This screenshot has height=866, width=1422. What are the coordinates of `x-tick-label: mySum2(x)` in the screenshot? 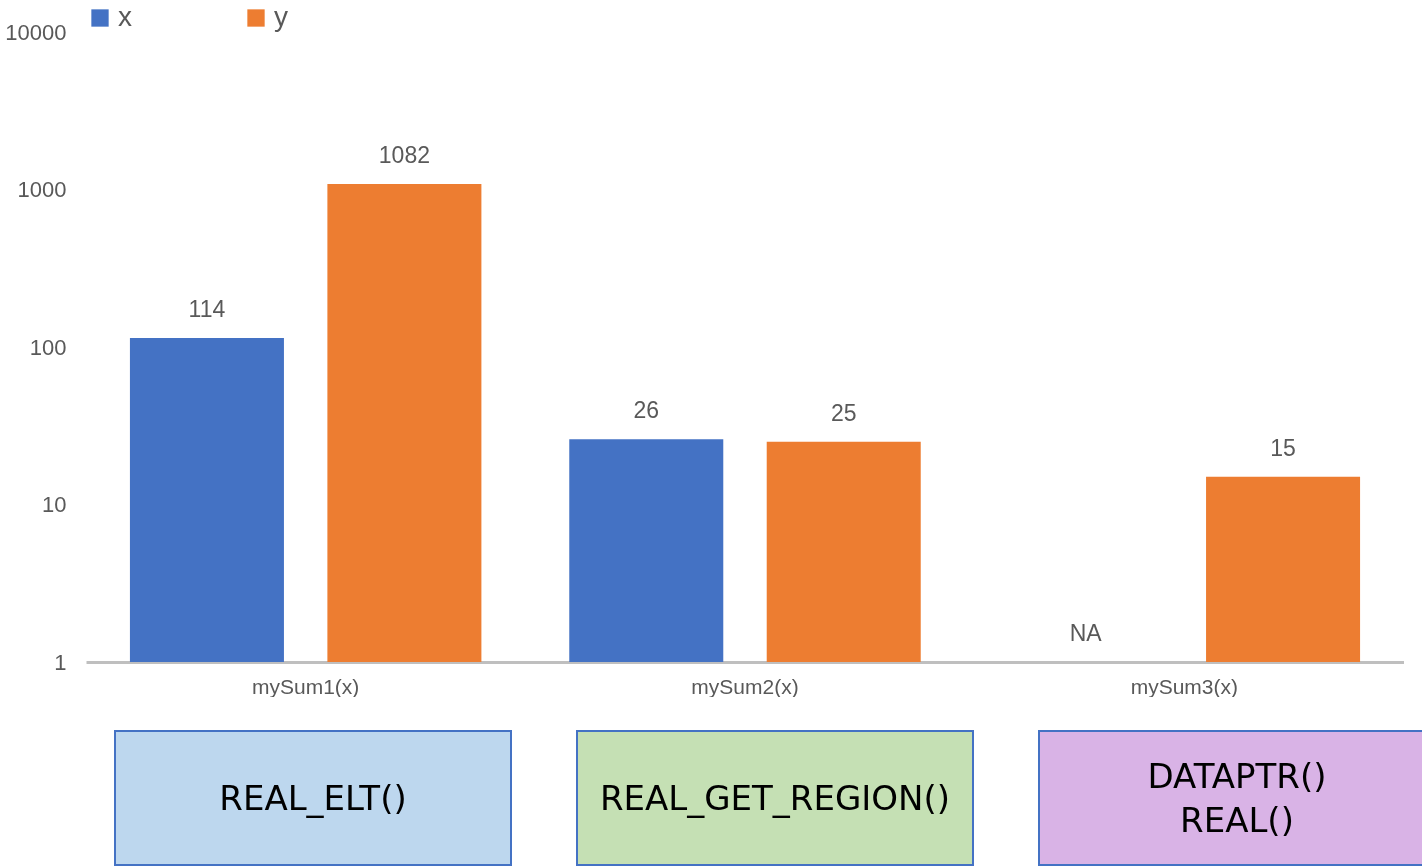 It's located at (745, 686).